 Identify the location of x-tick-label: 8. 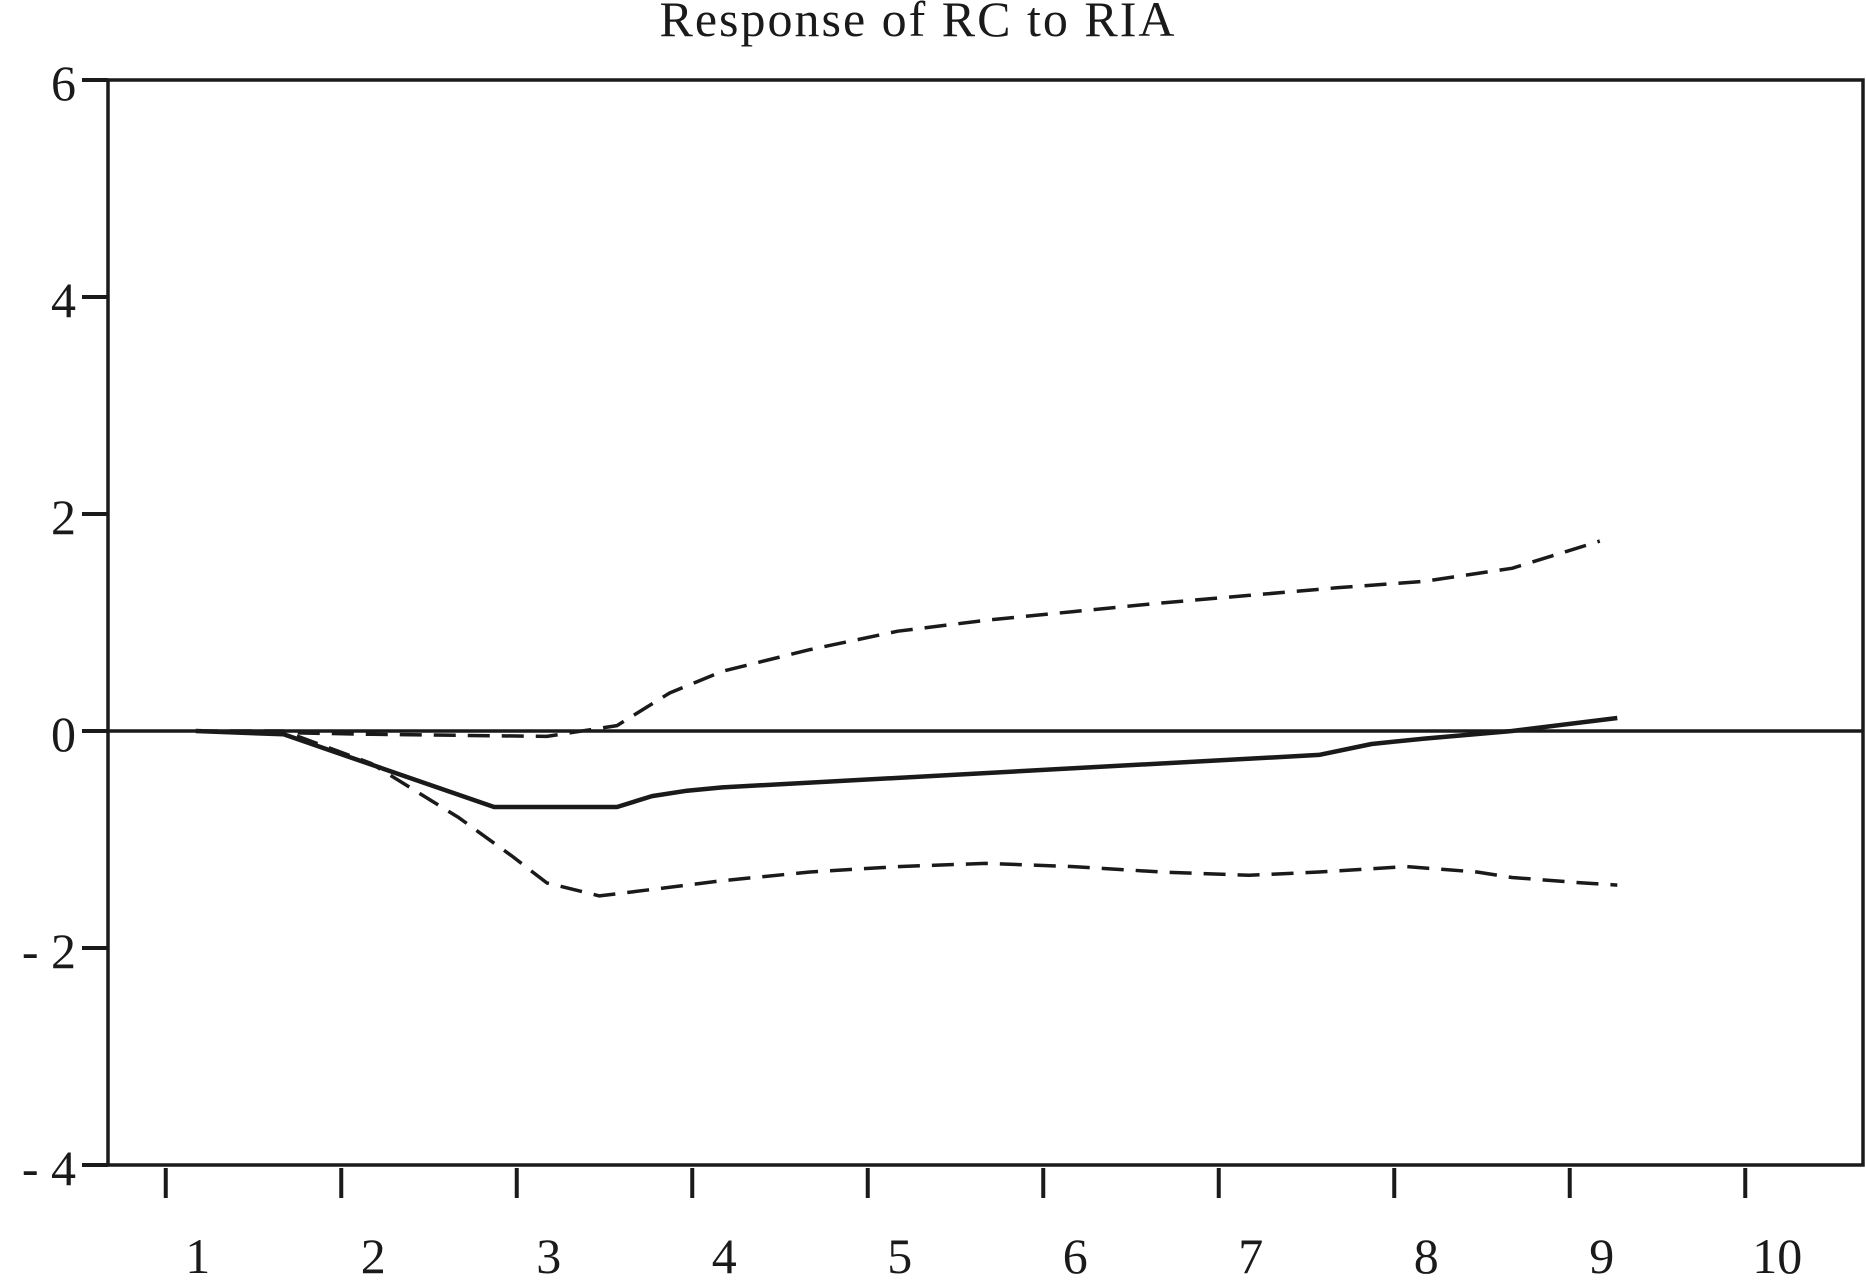
(1426, 1254).